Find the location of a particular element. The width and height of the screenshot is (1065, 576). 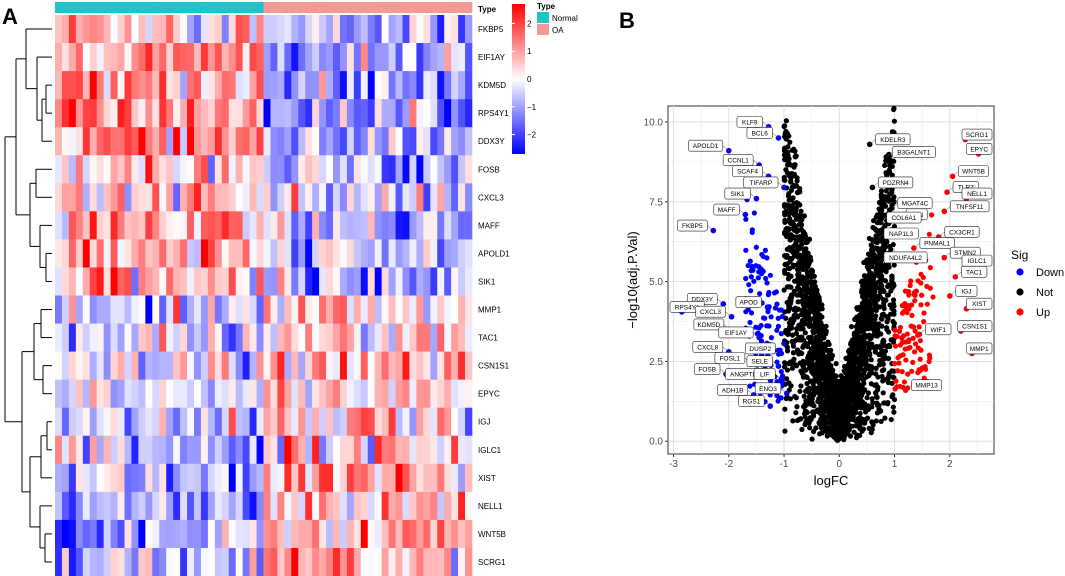

gene-label: IGLC1 is located at coordinates (490, 450).